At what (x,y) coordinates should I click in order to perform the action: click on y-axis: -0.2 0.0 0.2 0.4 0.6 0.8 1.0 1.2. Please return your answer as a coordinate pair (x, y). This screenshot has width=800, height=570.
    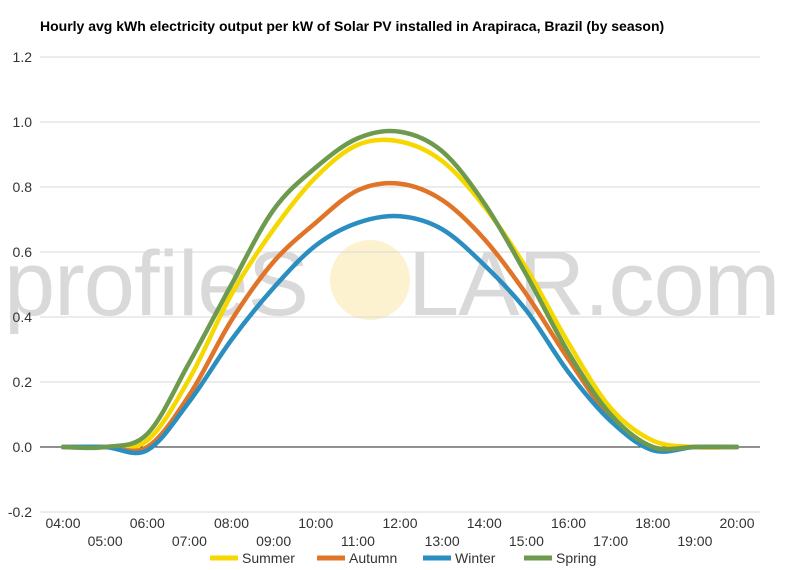
    Looking at the image, I should click on (20, 284).